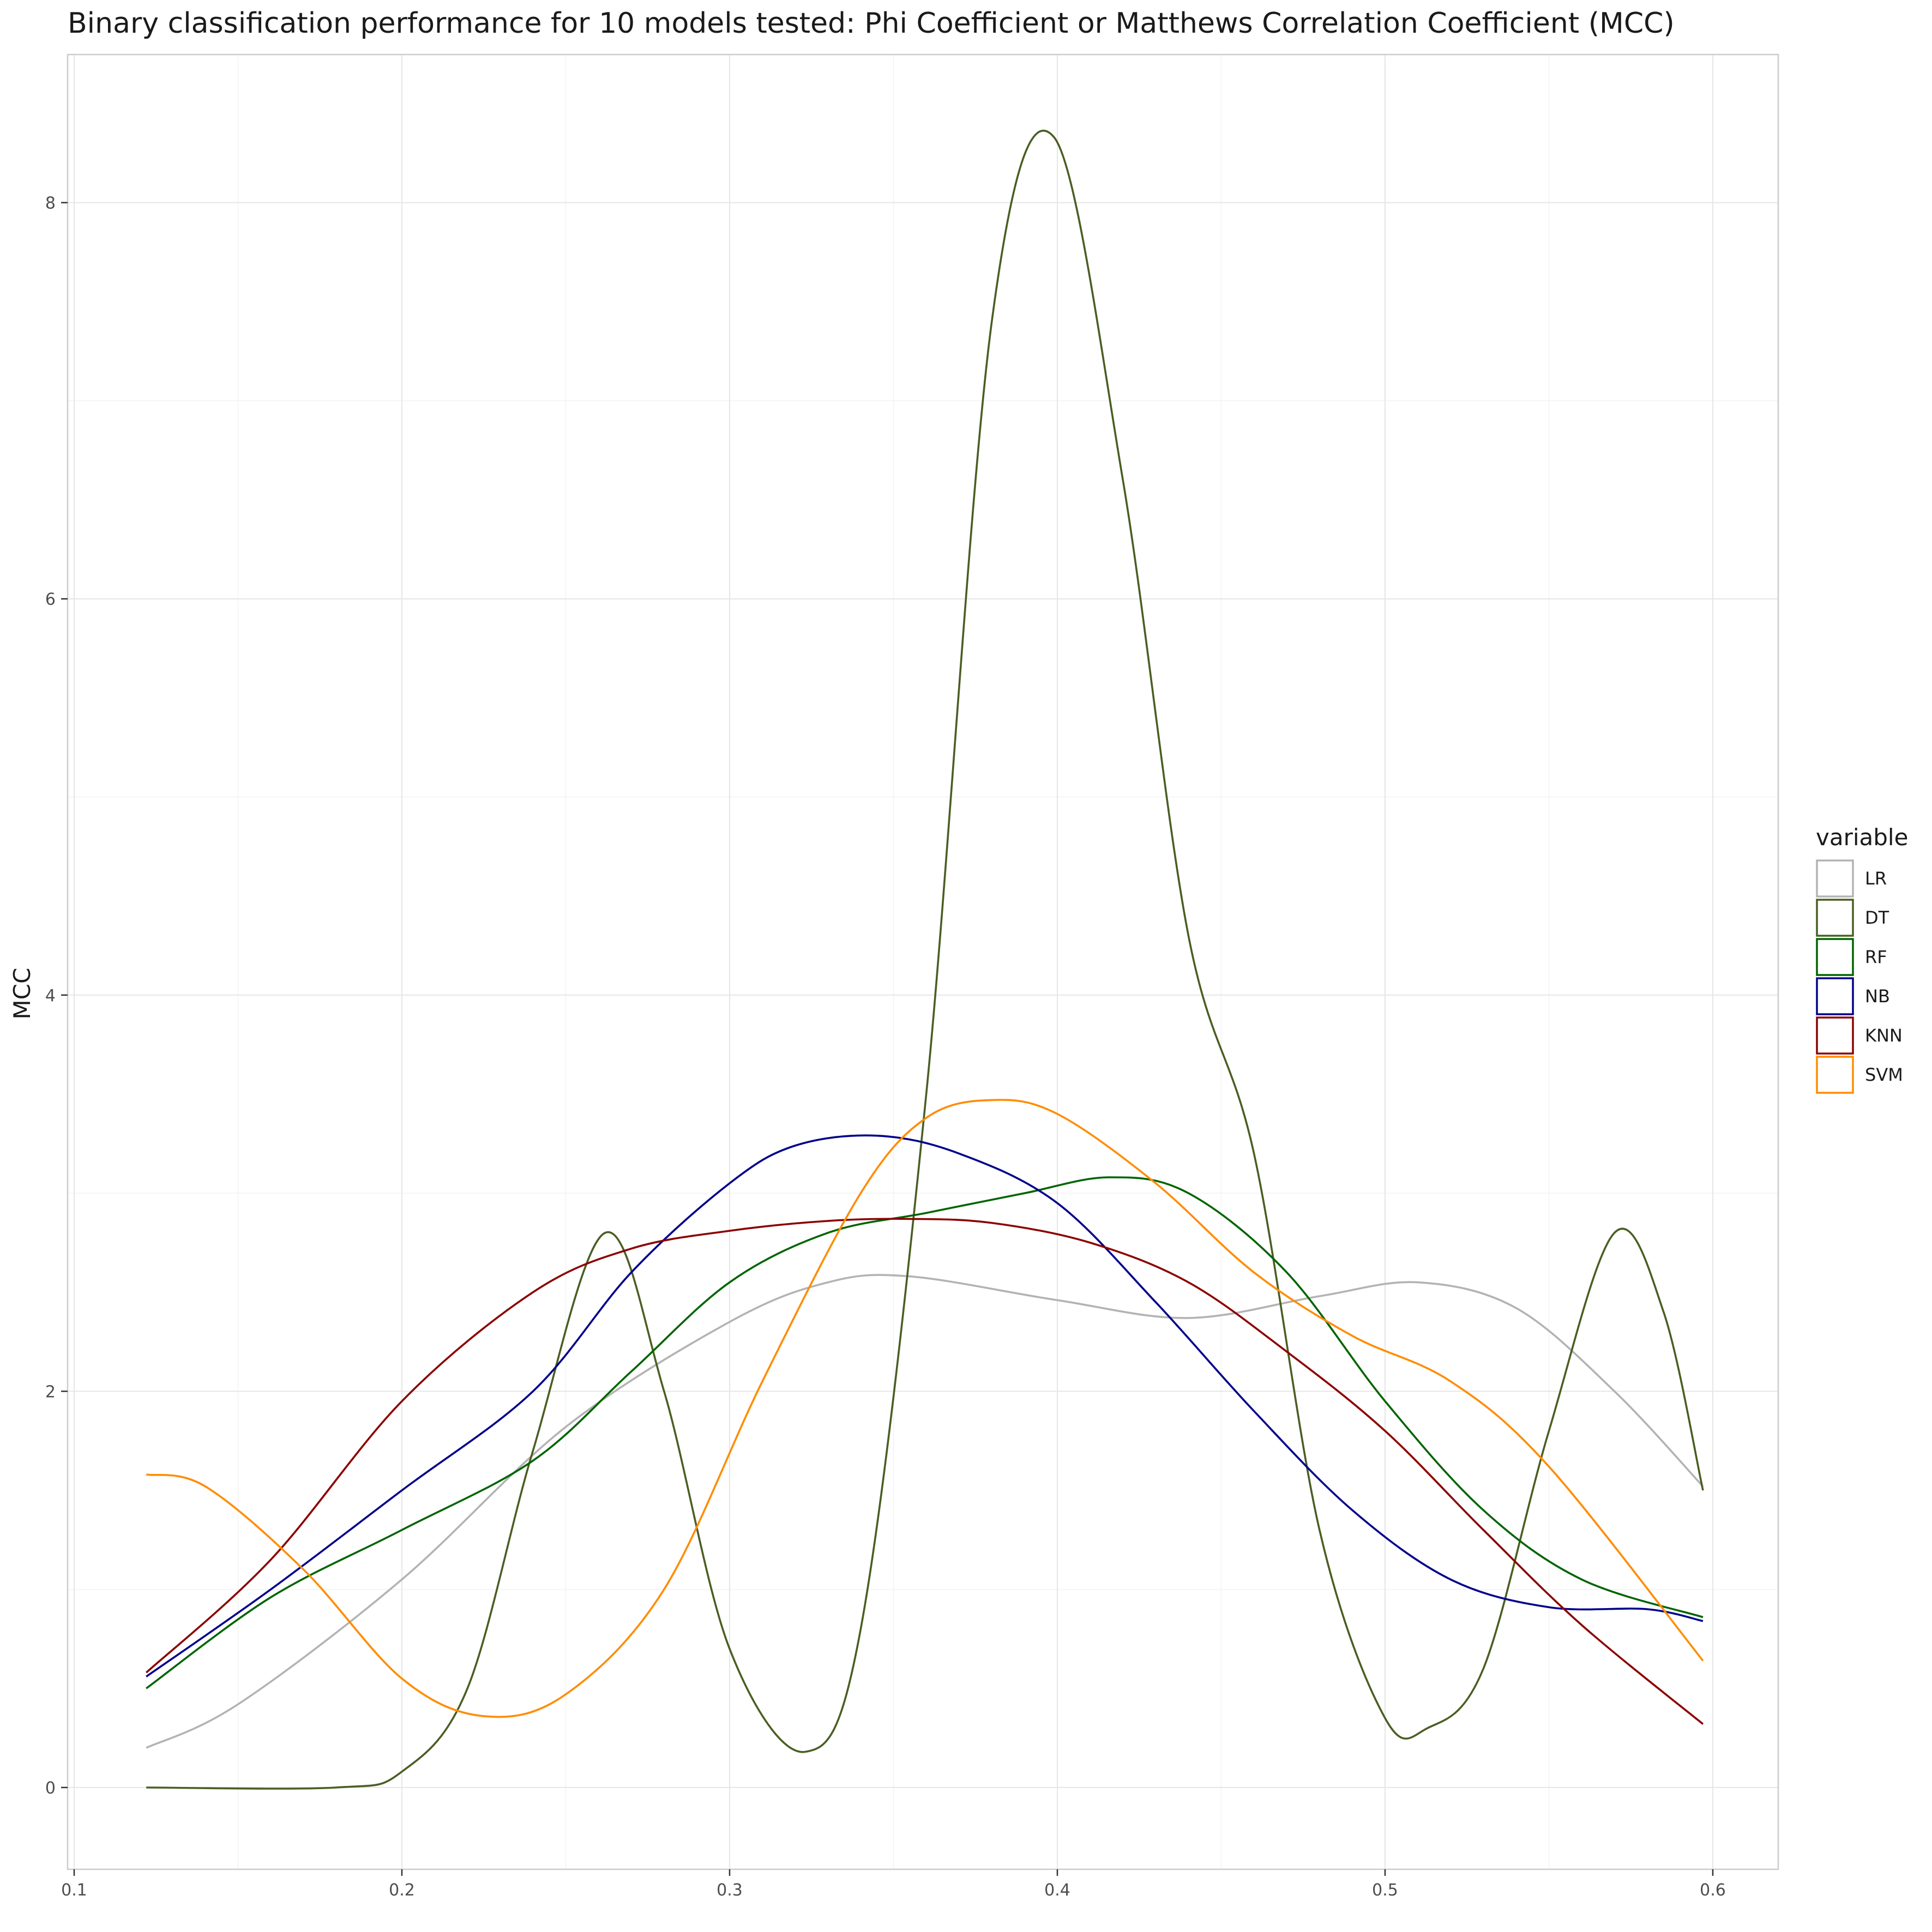 This screenshot has height=1932, width=1932. I want to click on legend-label-lr: LR, so click(1876, 878).